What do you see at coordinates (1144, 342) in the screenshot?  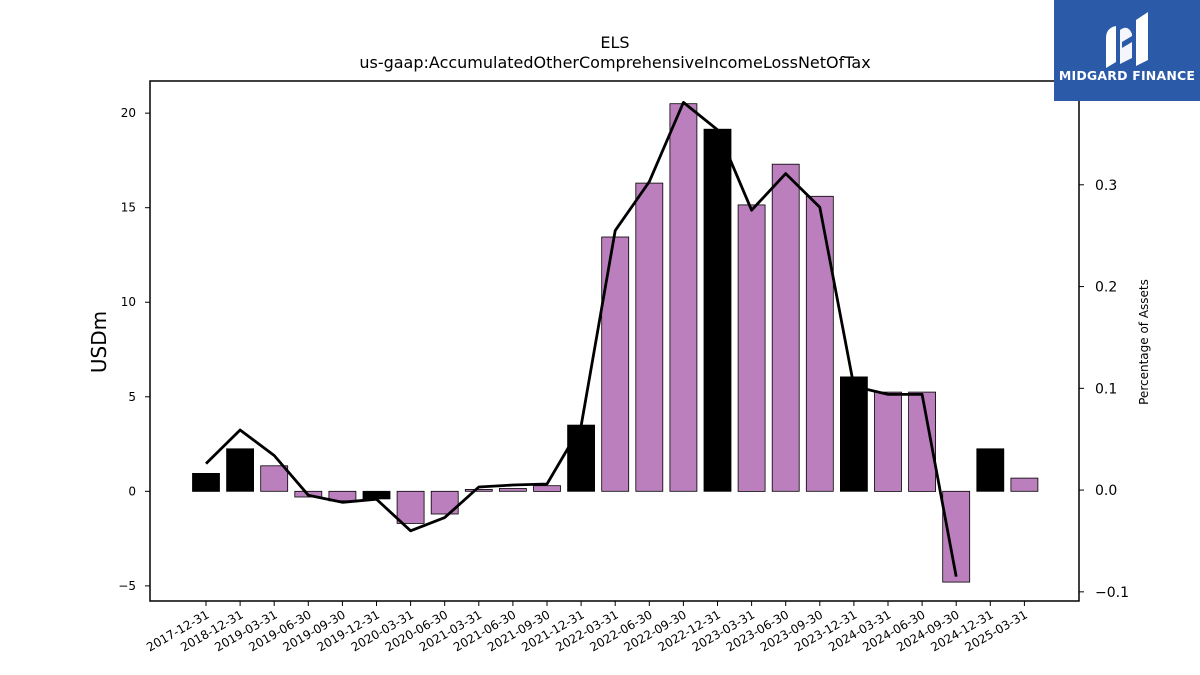 I see `y2-axis-label: Percentage of Assets` at bounding box center [1144, 342].